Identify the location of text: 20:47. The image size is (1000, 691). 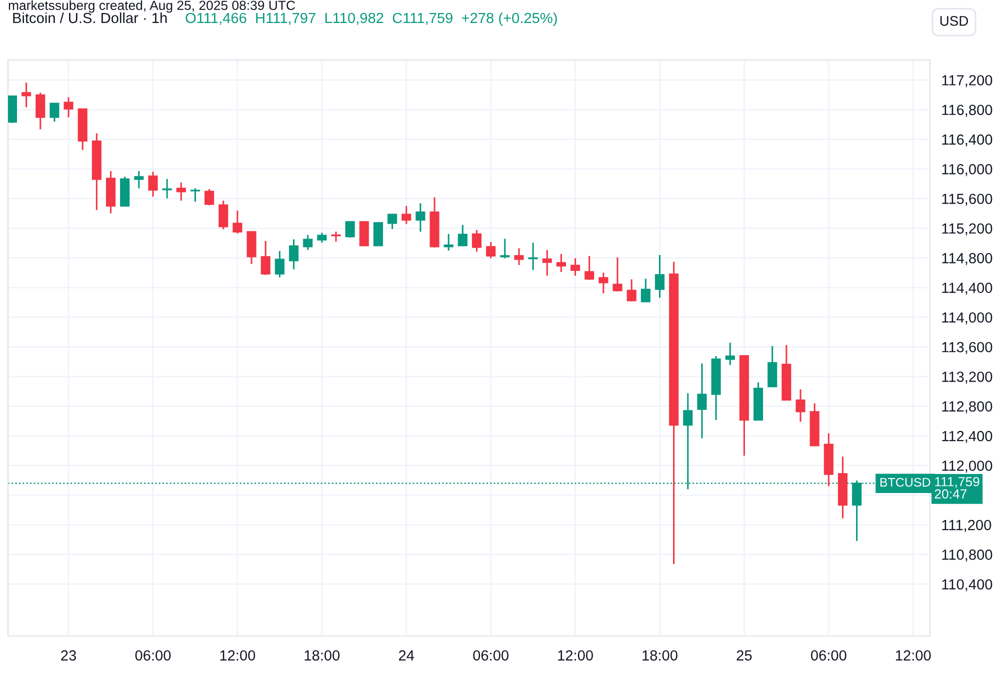
(950, 494).